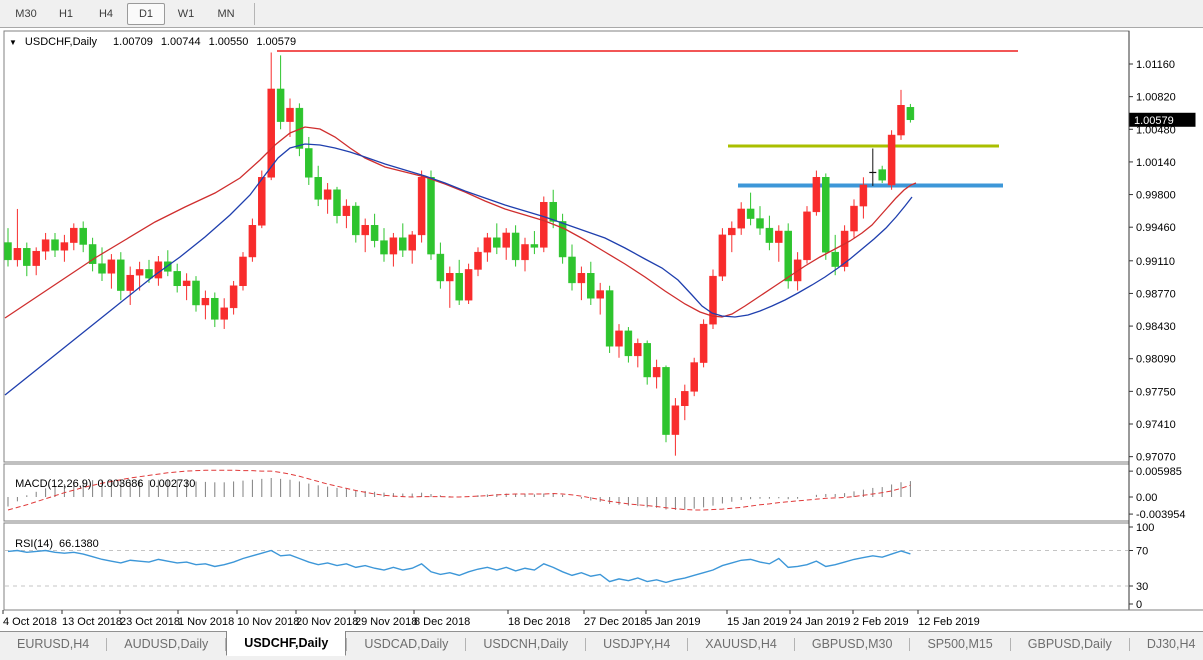 The width and height of the screenshot is (1203, 660). Describe the element at coordinates (386, 622) in the screenshot. I see `date-axis-label: 29 Nov 2018` at that location.